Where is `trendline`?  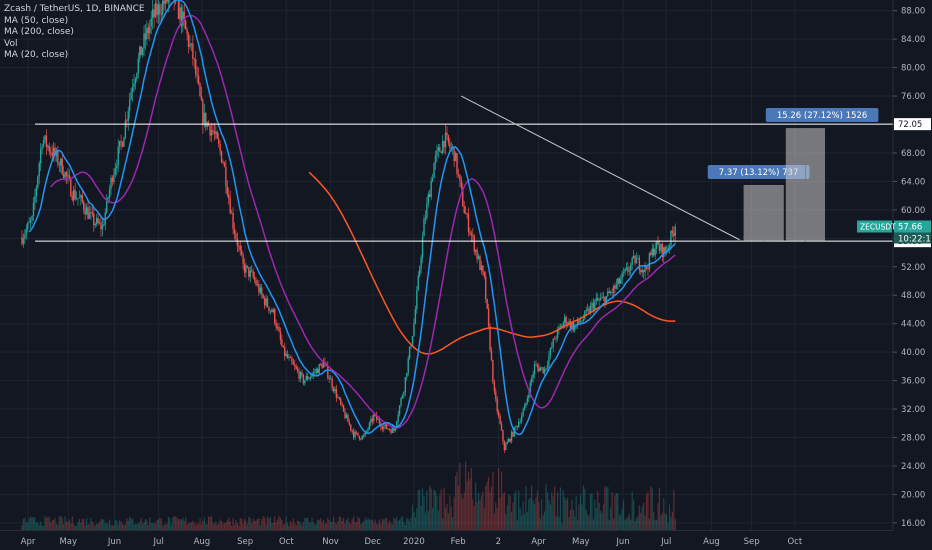
trendline is located at coordinates (600, 168).